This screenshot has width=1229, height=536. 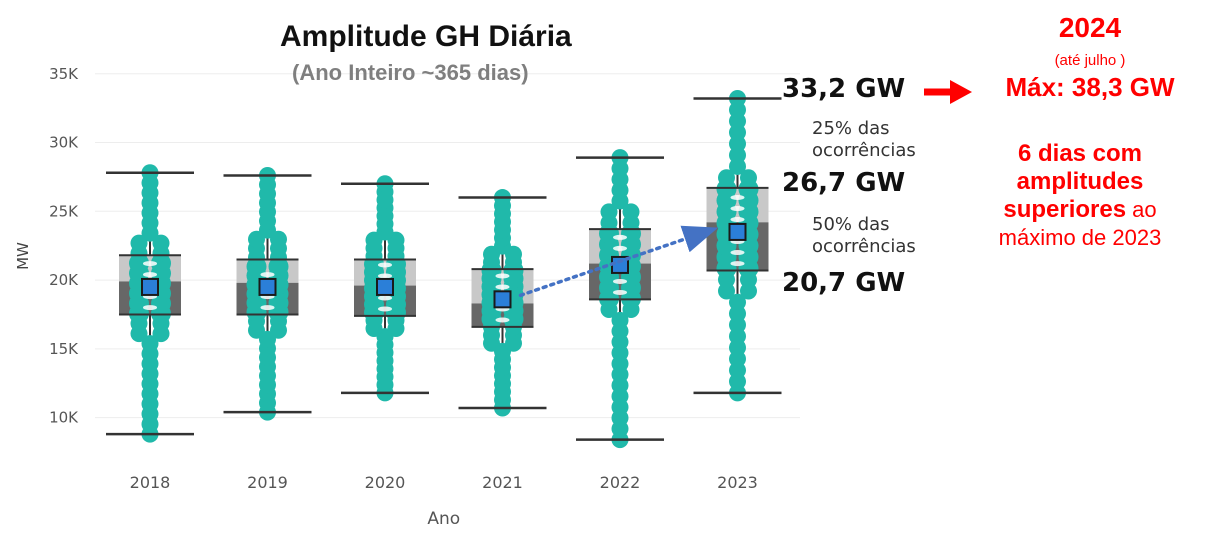 I want to click on pct50-note: 50% das ocorrências, so click(x=864, y=236).